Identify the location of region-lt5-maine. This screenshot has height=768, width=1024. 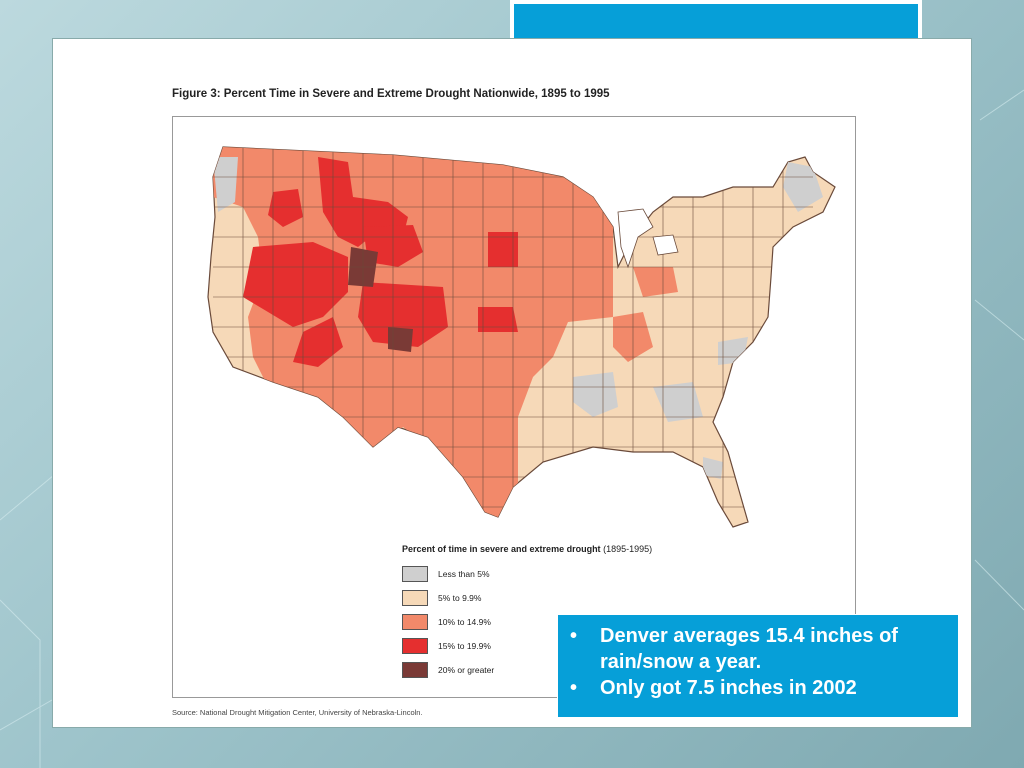
(803, 187).